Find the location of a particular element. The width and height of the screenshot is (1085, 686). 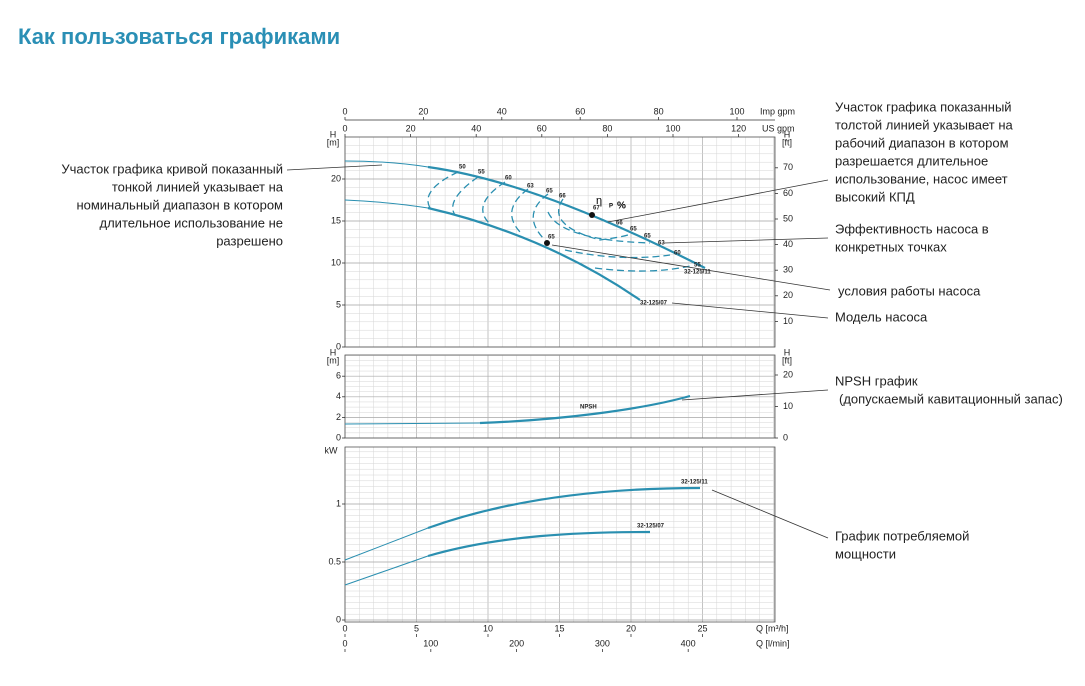

axis-unit: kW is located at coordinates (332, 450).